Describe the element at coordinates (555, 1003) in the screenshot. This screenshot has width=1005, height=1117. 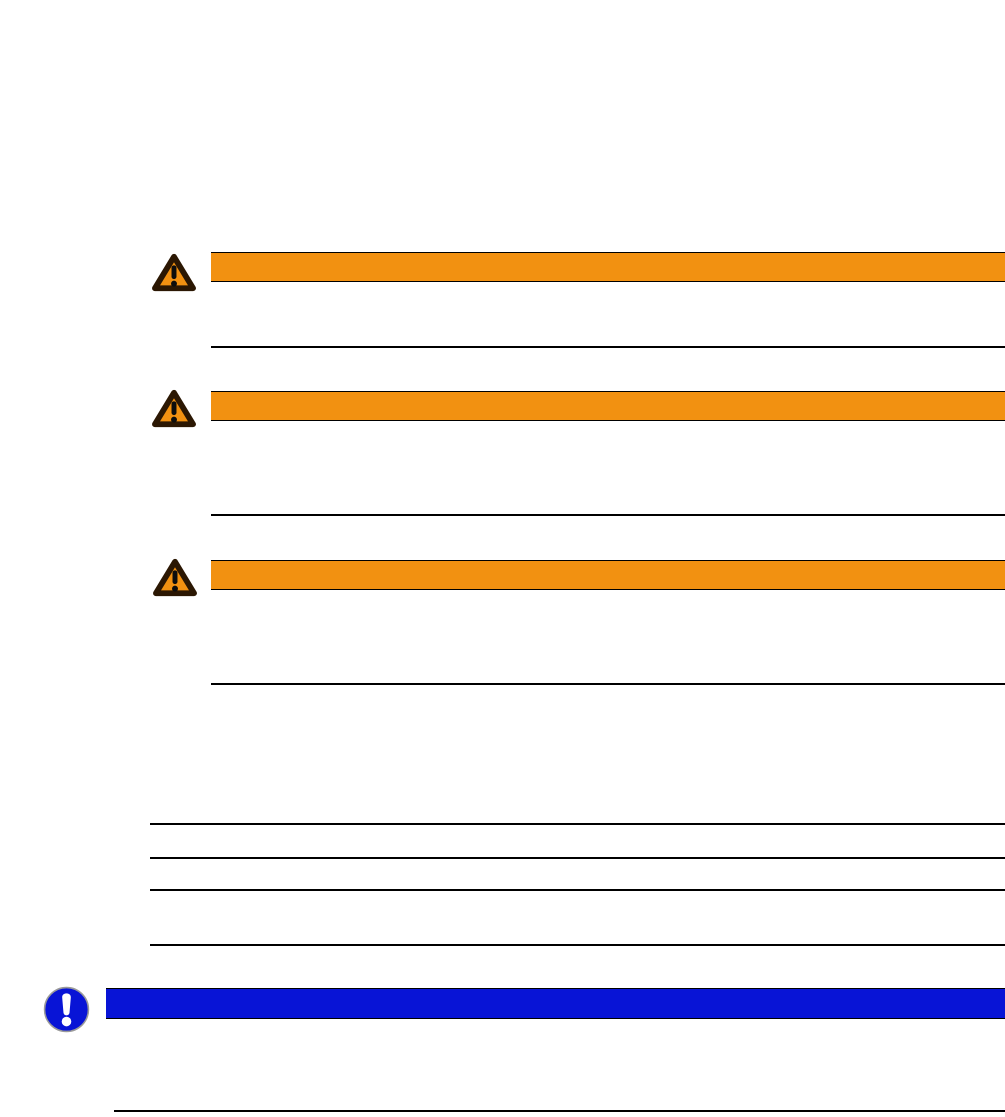
I see `note-banner` at that location.